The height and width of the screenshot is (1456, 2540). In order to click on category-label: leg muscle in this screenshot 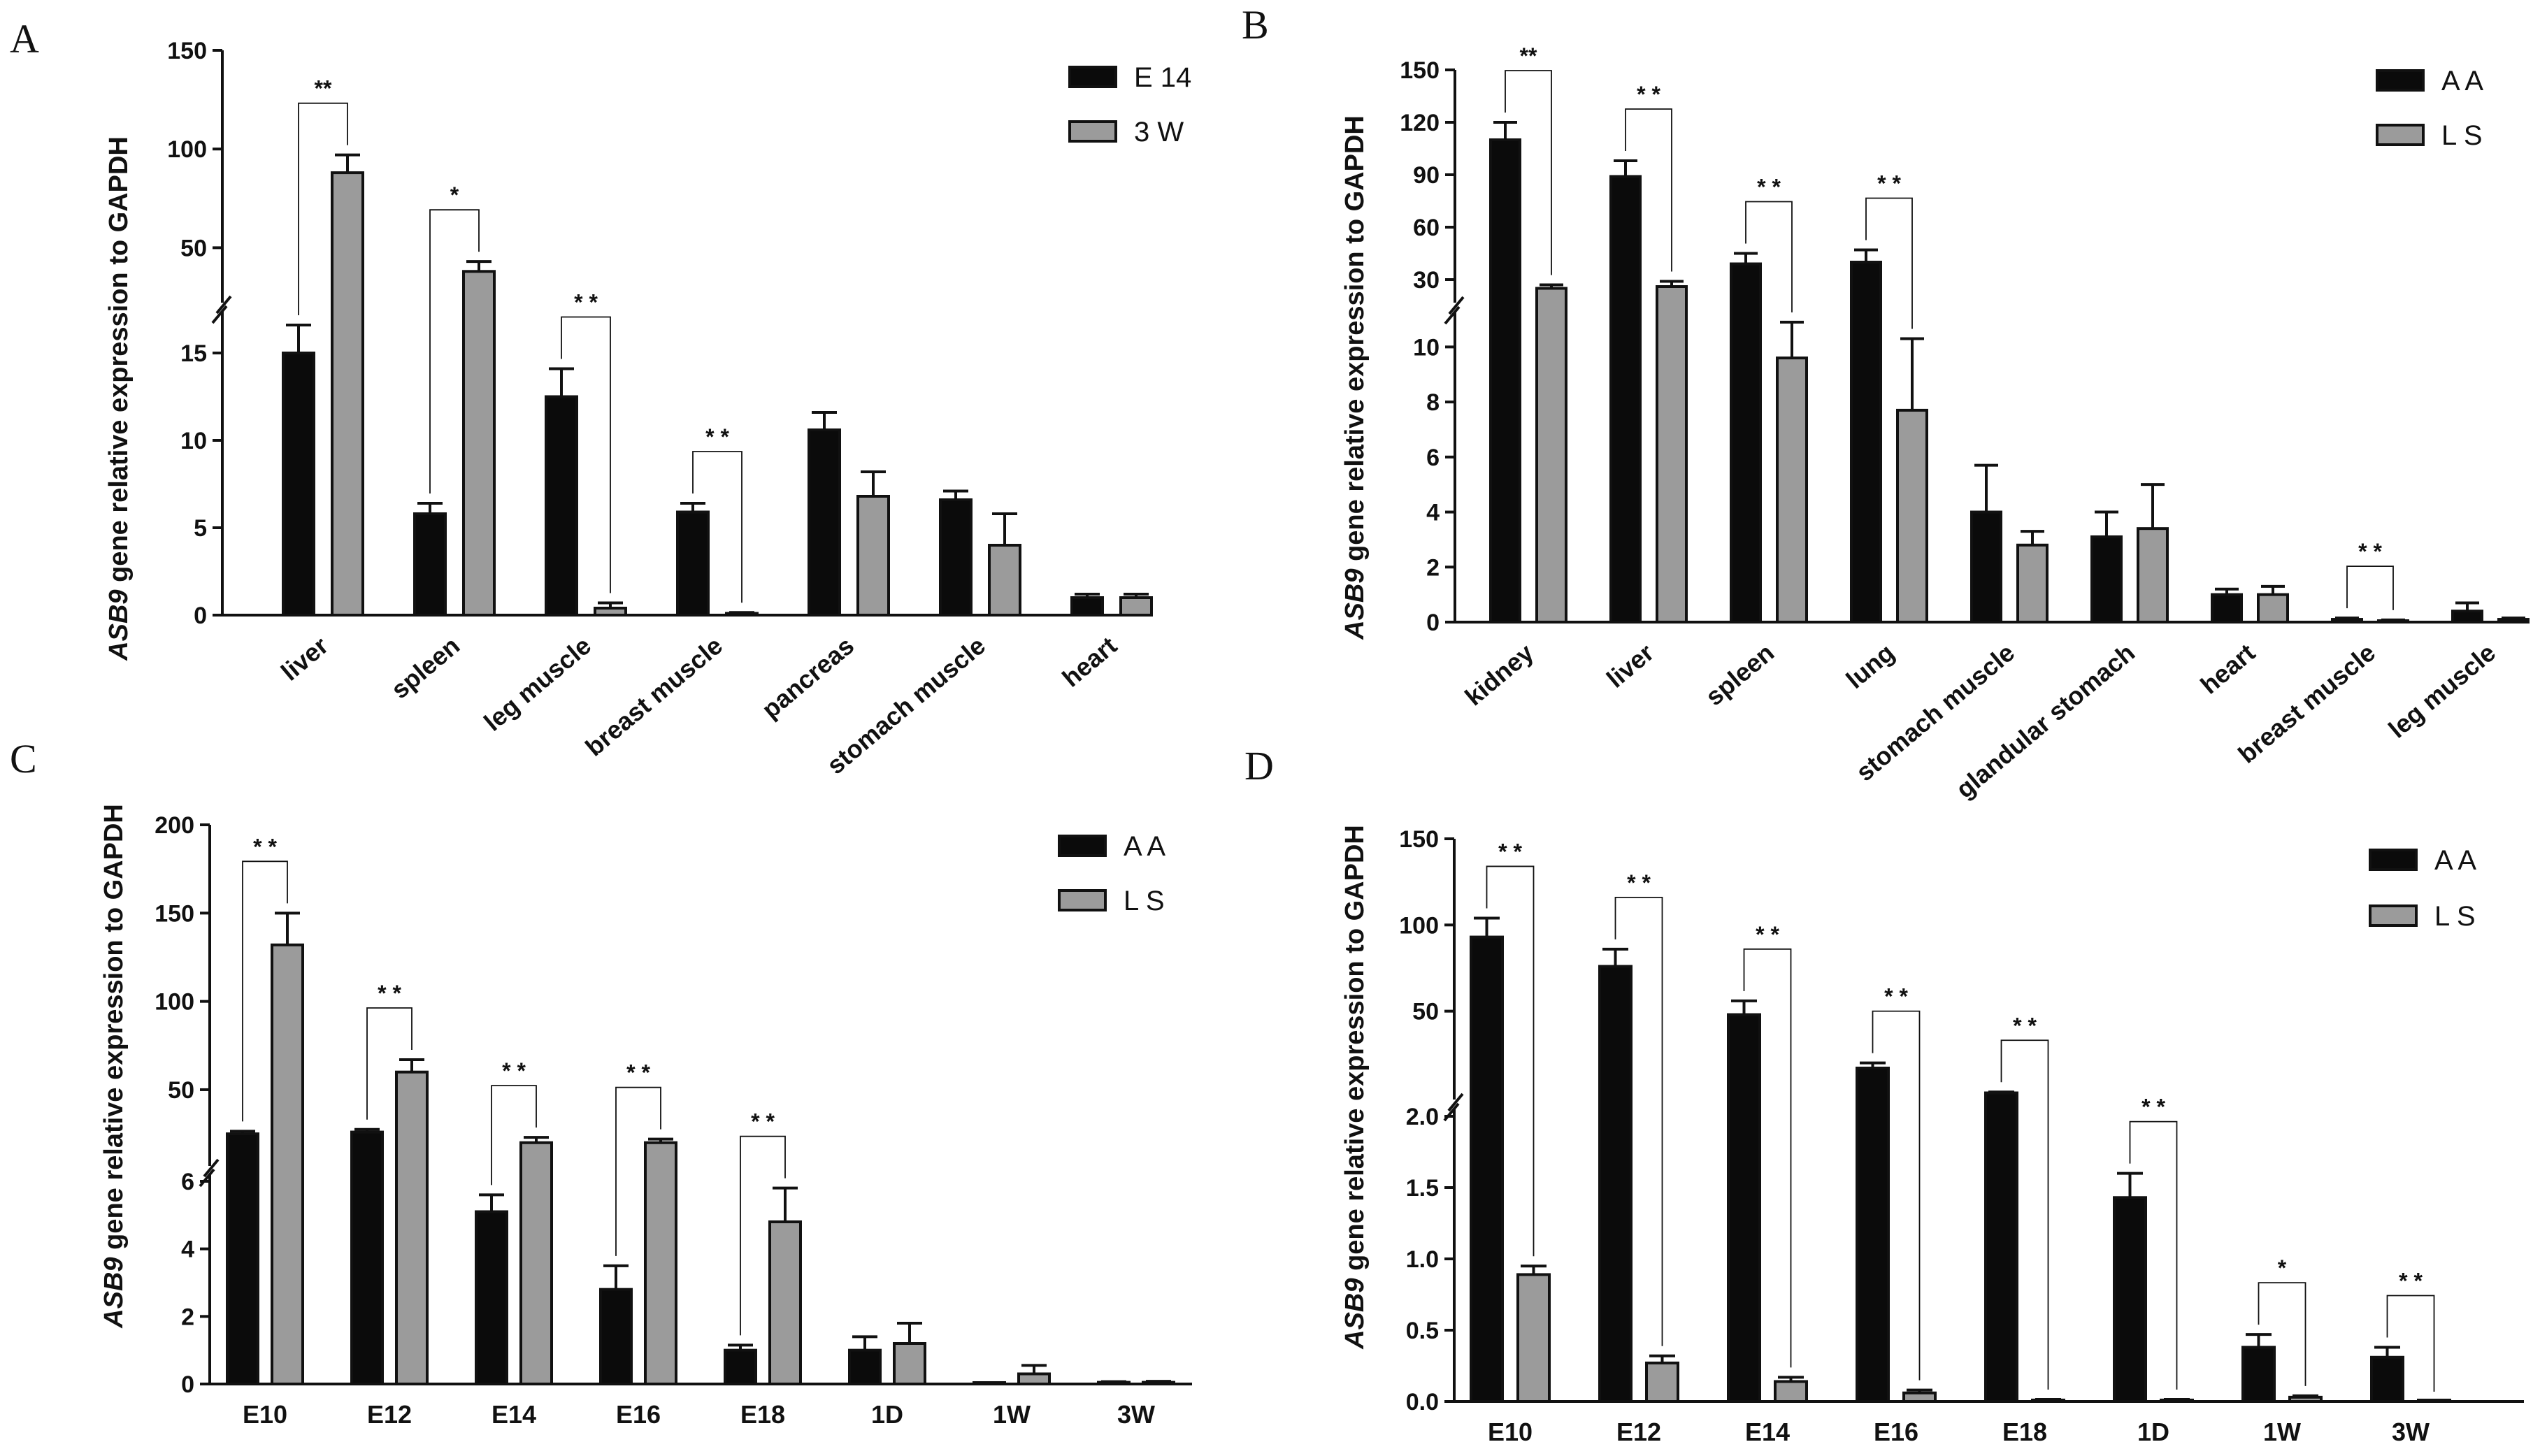, I will do `click(537, 684)`.